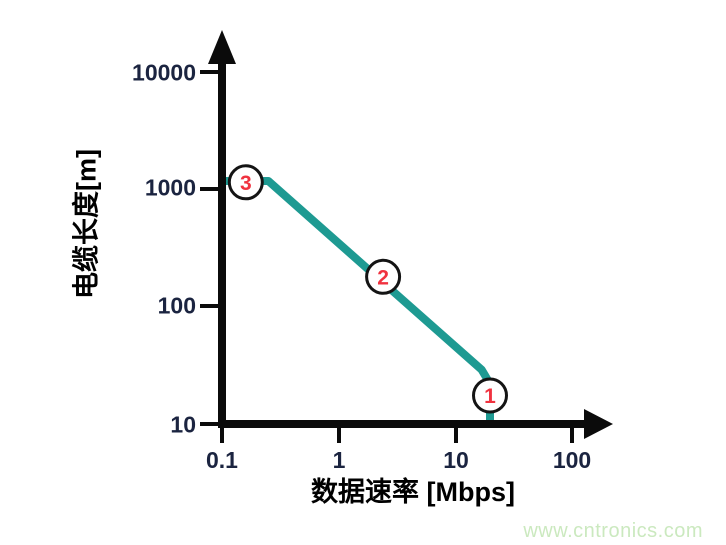 Image resolution: width=726 pixels, height=545 pixels. Describe the element at coordinates (572, 460) in the screenshot. I see `x-tick-label-100: 100` at that location.